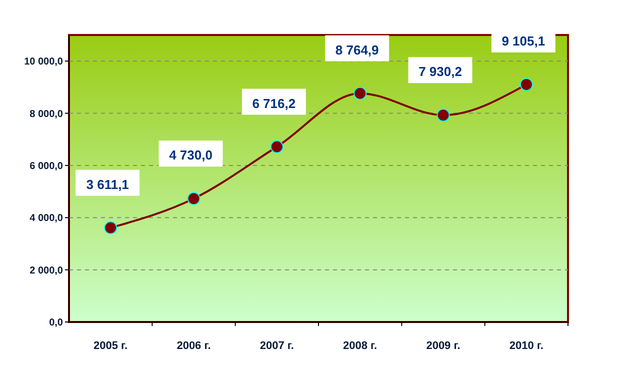 This screenshot has width=619, height=372. I want to click on x-tick-label: 2009 г., so click(443, 346).